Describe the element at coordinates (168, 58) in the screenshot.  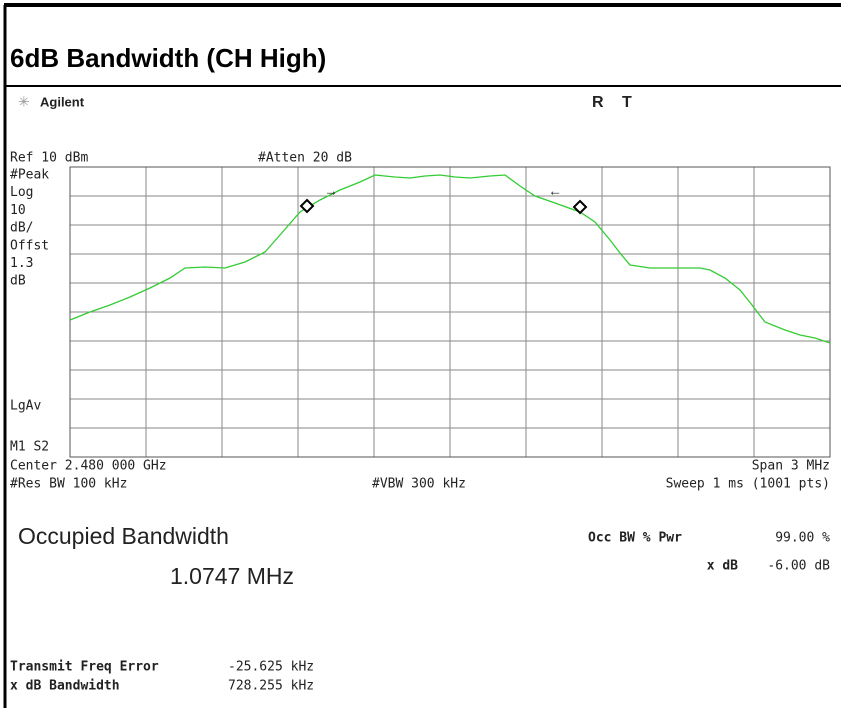
I see `title: 6dB Bandwidth (CH High)` at that location.